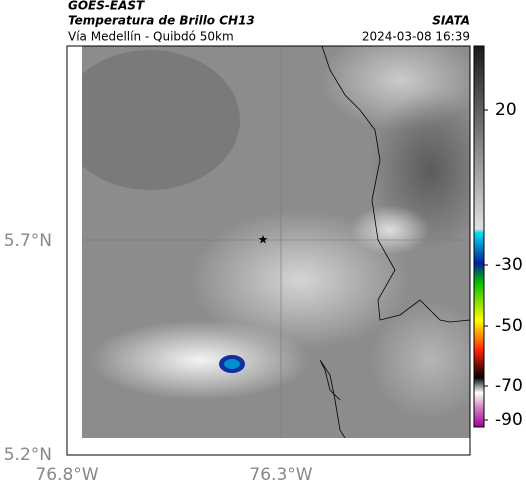 This screenshot has width=526, height=495. Describe the element at coordinates (66, 475) in the screenshot. I see `lon-label: 76.8°W` at that location.